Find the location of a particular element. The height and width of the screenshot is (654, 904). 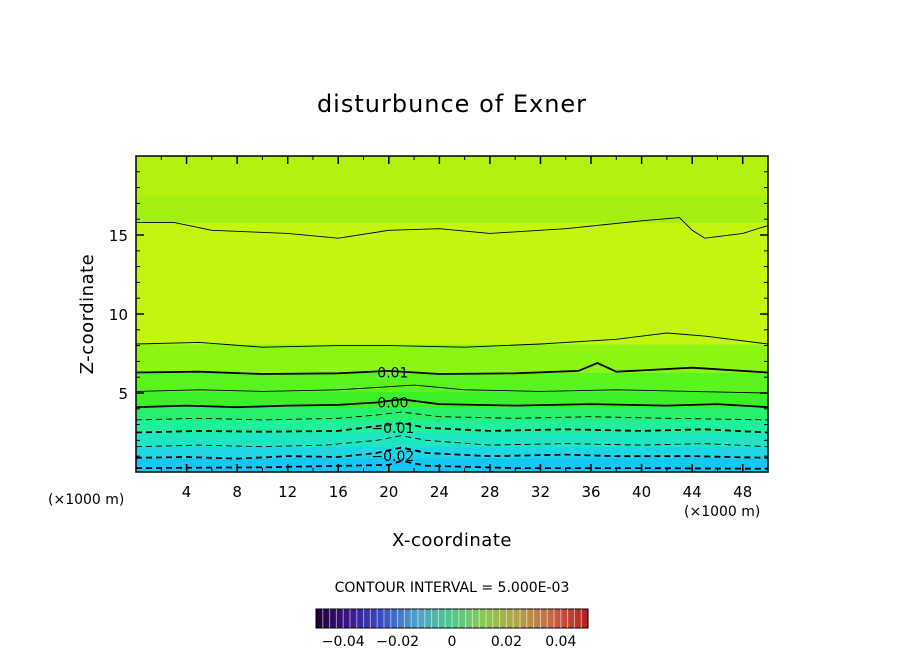

x-tick-label: 48 is located at coordinates (742, 492).